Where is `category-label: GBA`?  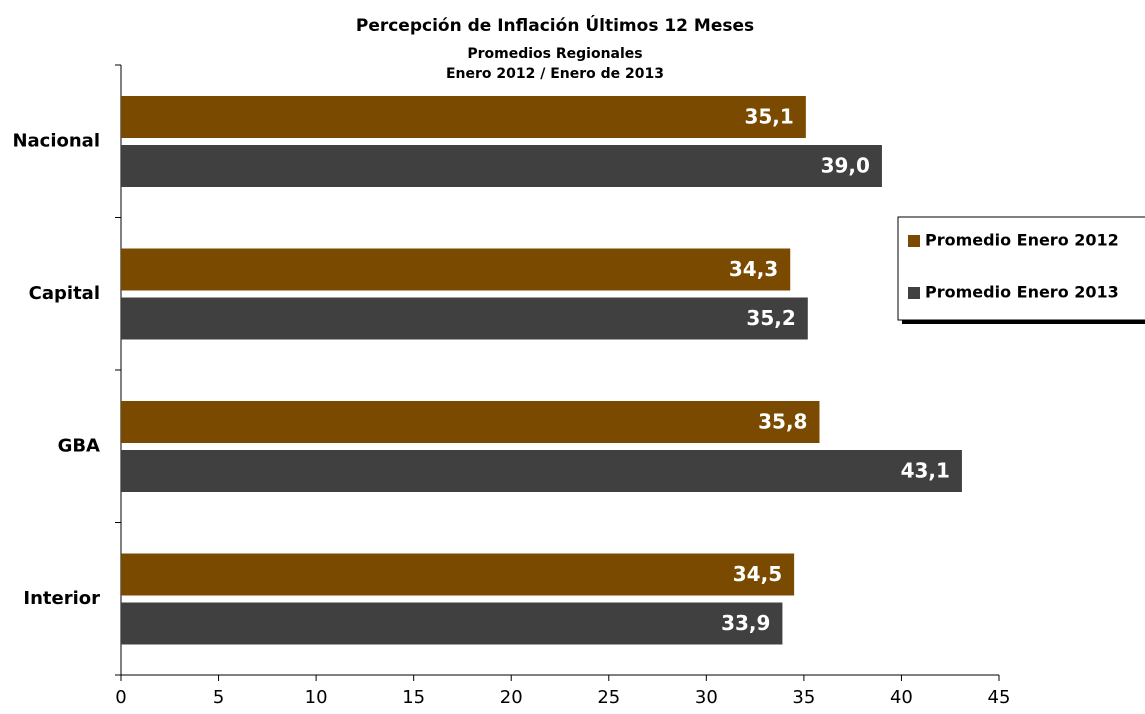
category-label: GBA is located at coordinates (79, 445).